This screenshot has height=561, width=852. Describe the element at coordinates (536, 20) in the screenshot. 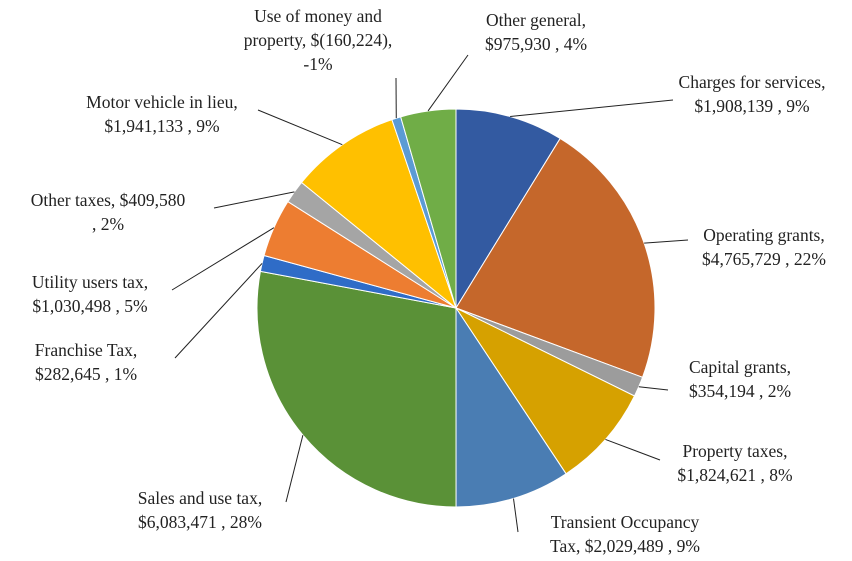

I see `data-label: Other general,` at that location.